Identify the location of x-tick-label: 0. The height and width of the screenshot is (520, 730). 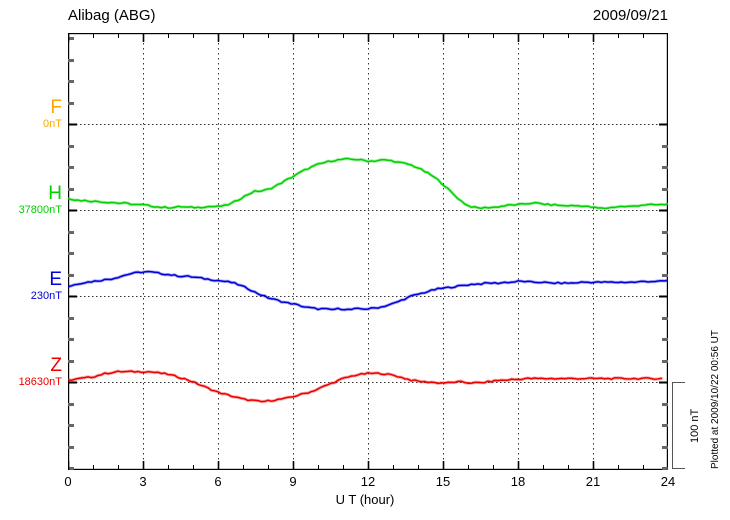
(68, 481).